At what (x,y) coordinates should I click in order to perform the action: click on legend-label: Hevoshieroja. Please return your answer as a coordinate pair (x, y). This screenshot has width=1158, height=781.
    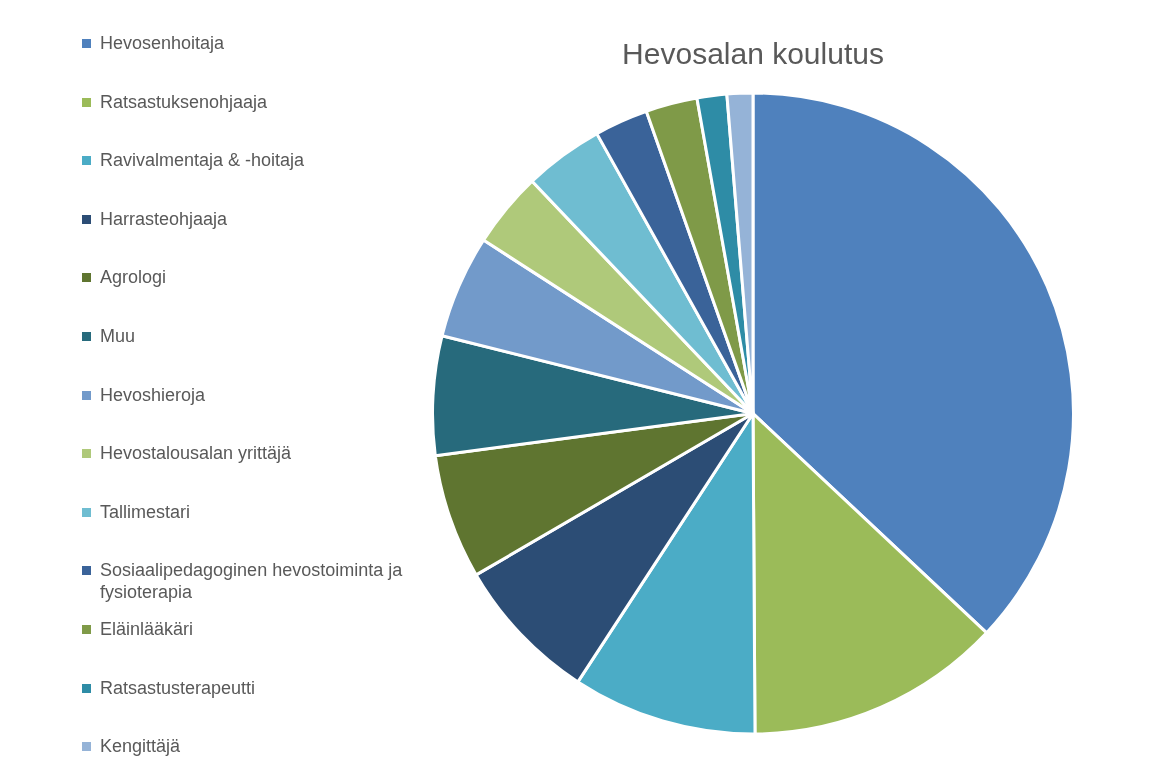
    Looking at the image, I should click on (153, 394).